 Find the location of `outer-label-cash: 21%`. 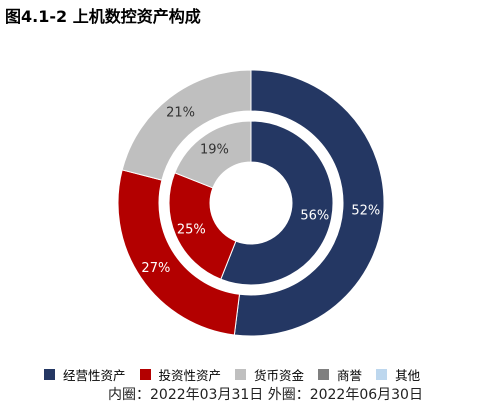

outer-label-cash: 21% is located at coordinates (180, 113).